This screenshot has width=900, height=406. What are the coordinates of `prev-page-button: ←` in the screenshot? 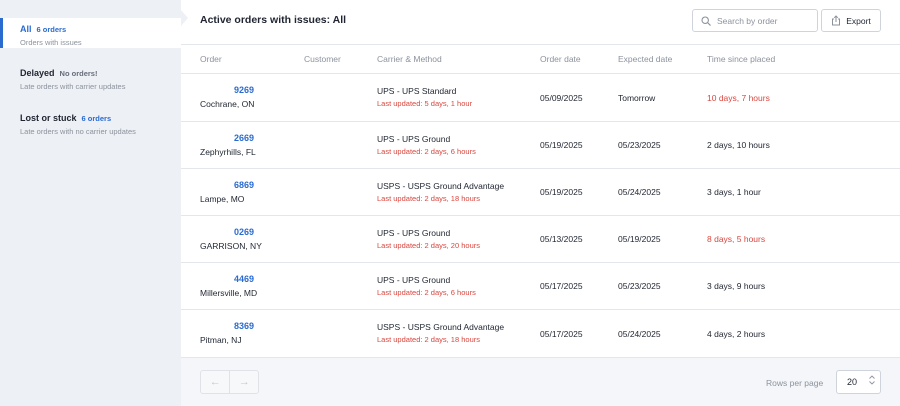 It's located at (215, 382).